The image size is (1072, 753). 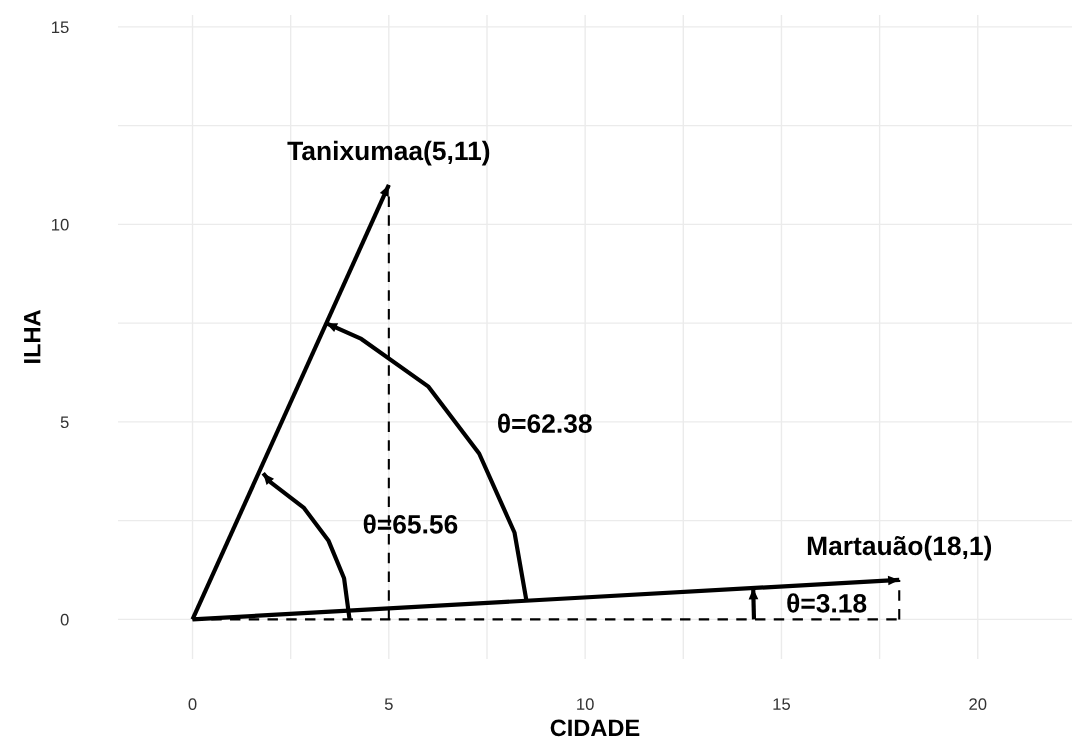 What do you see at coordinates (60, 224) in the screenshot?
I see `y-tick-label: 10` at bounding box center [60, 224].